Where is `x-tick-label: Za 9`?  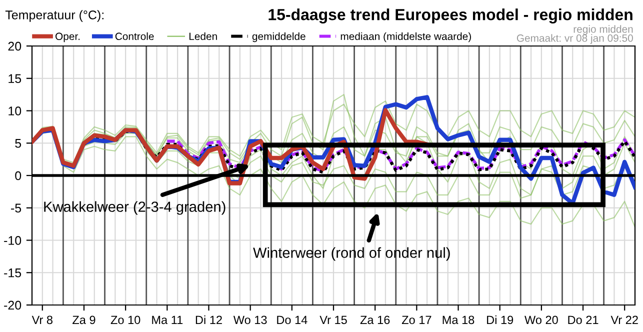 x-tick-label: Za 9 is located at coordinates (84, 320).